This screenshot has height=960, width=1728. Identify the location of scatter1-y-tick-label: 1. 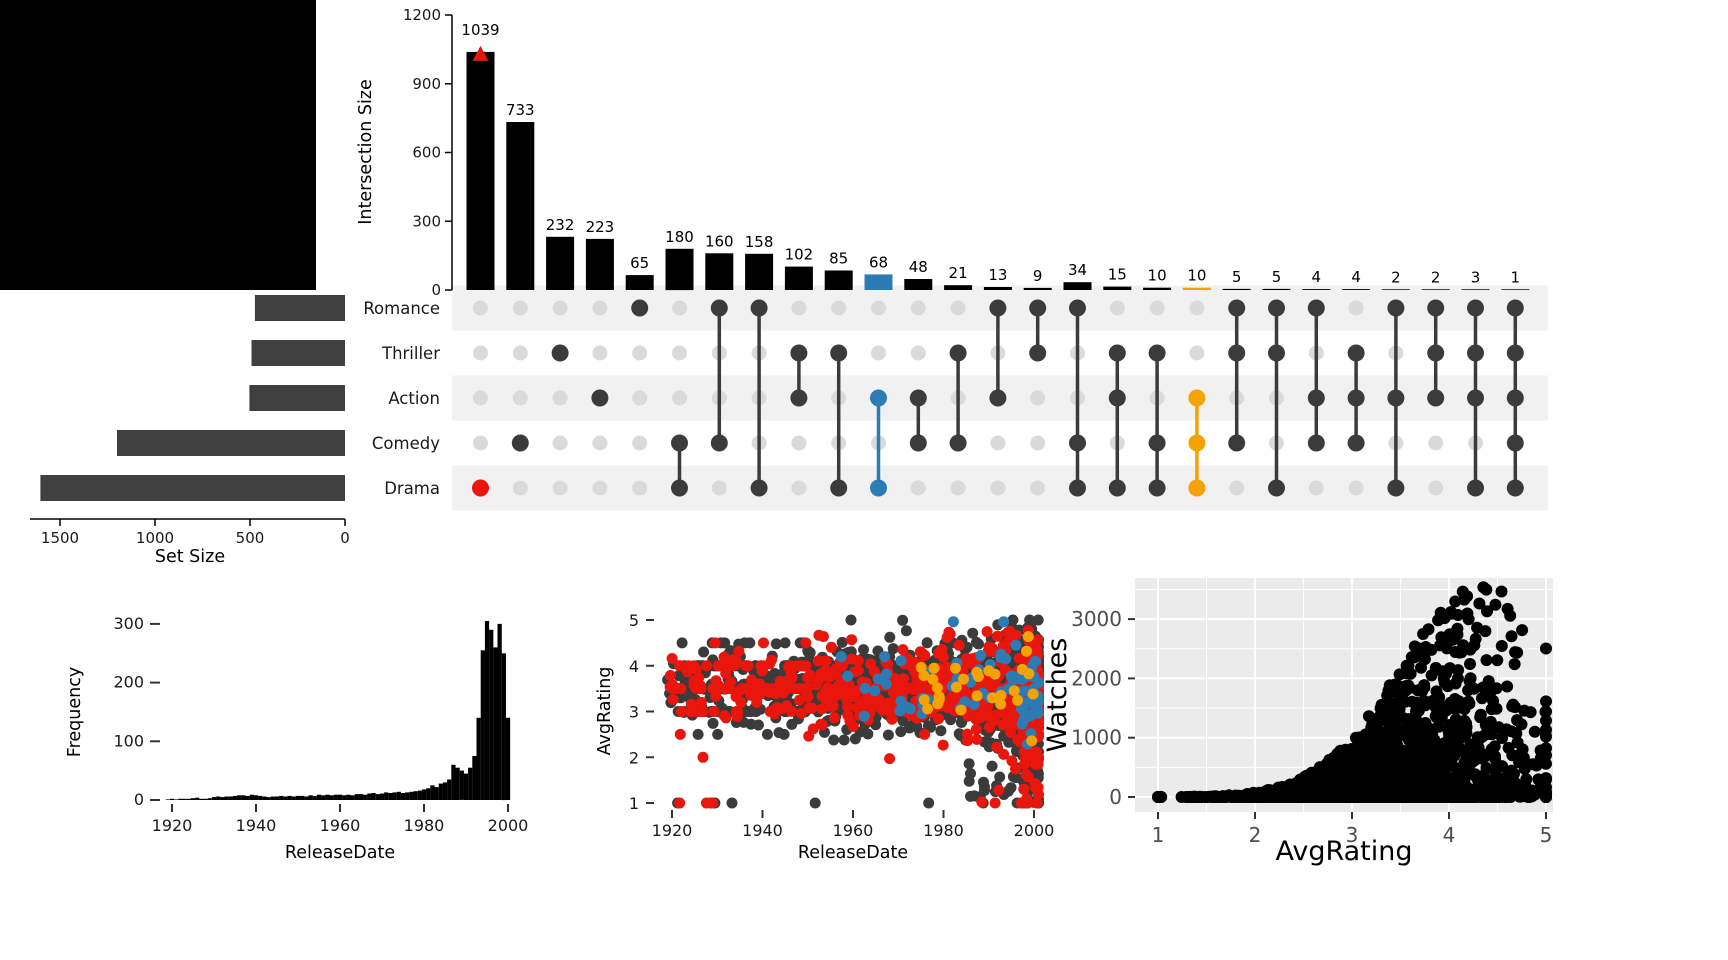
(634, 803).